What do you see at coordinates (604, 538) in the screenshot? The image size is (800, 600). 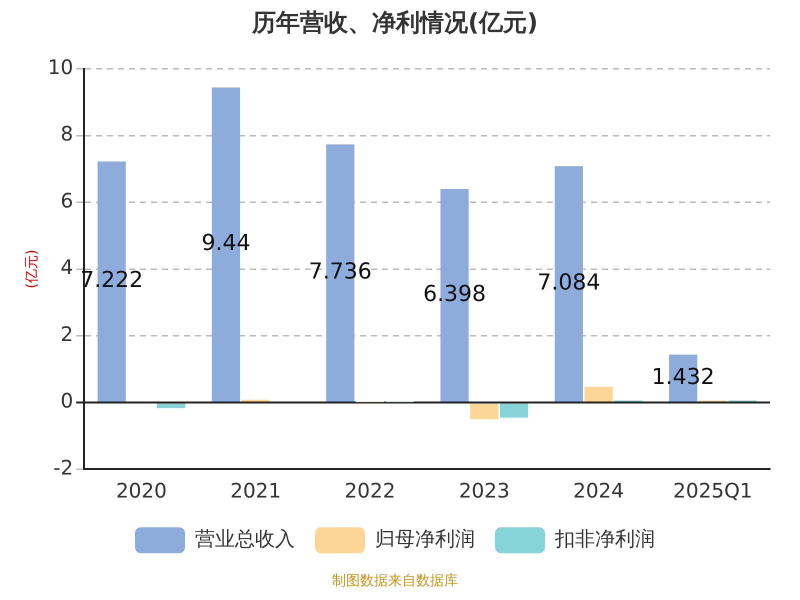 I see `legend-label: 扣非净利润` at bounding box center [604, 538].